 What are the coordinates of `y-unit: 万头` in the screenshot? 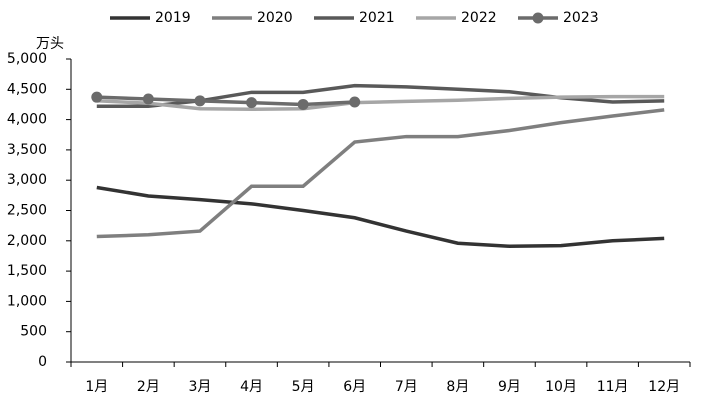 It's located at (50, 44).